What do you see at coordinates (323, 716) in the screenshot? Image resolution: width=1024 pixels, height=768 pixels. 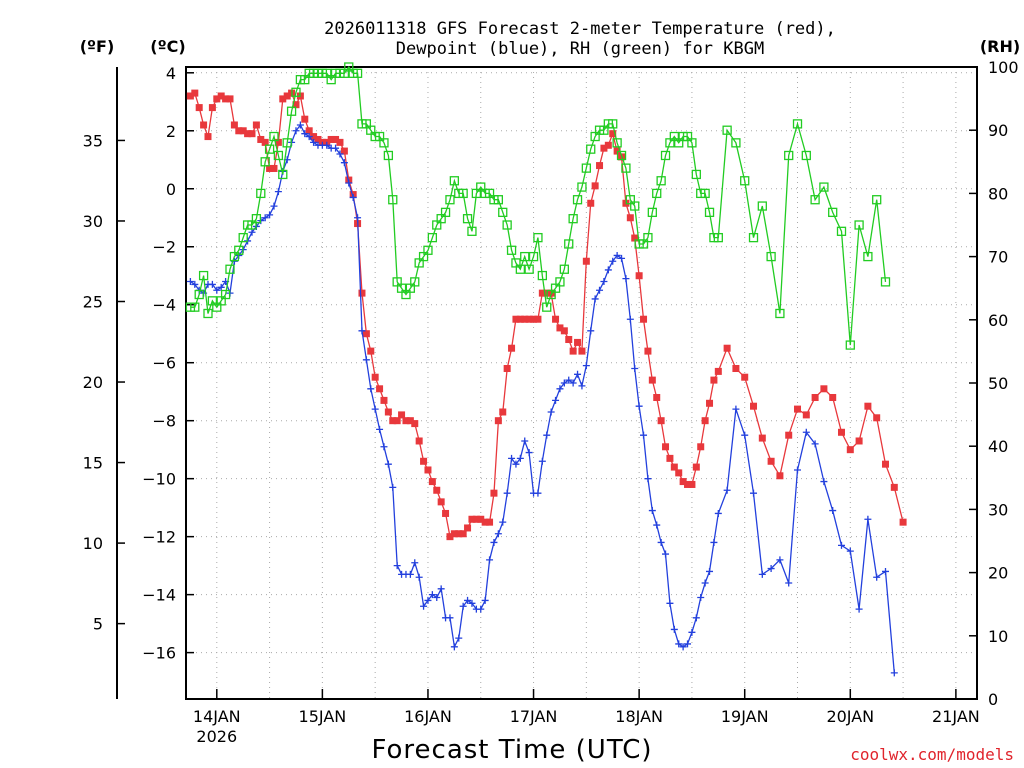 I see `x-tick-label: 15JAN` at bounding box center [323, 716].